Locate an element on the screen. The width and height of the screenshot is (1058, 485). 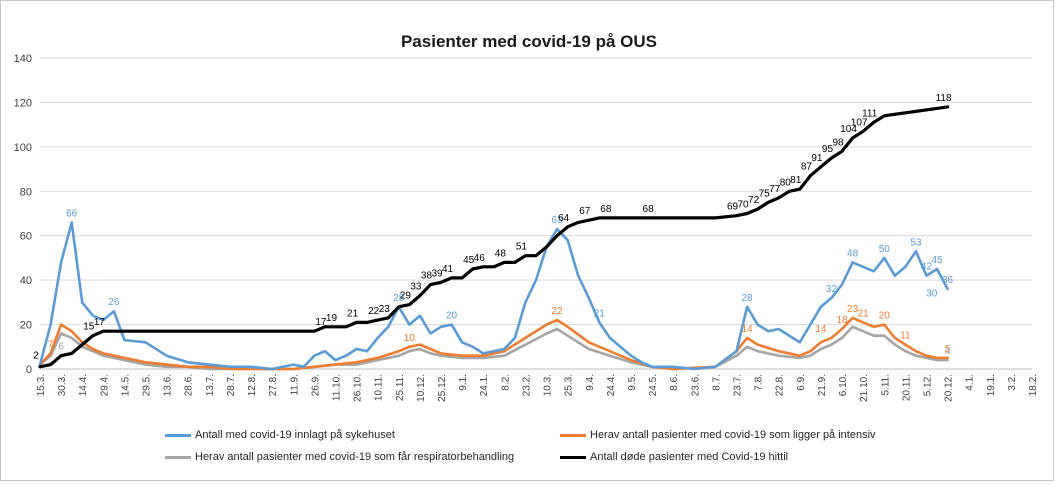
x-tick-label: 30.3. is located at coordinates (62, 385).